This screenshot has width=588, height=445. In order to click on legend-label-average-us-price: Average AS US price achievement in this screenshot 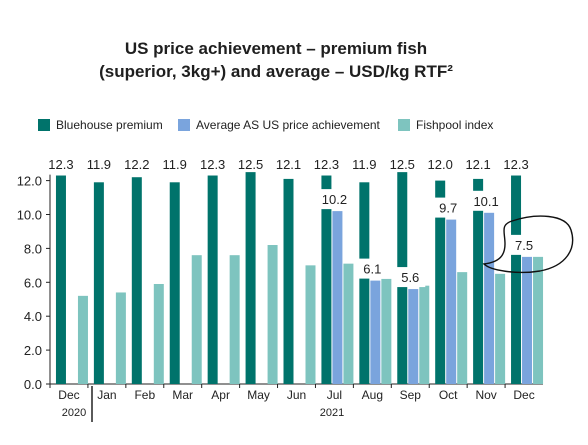, I will do `click(288, 125)`.